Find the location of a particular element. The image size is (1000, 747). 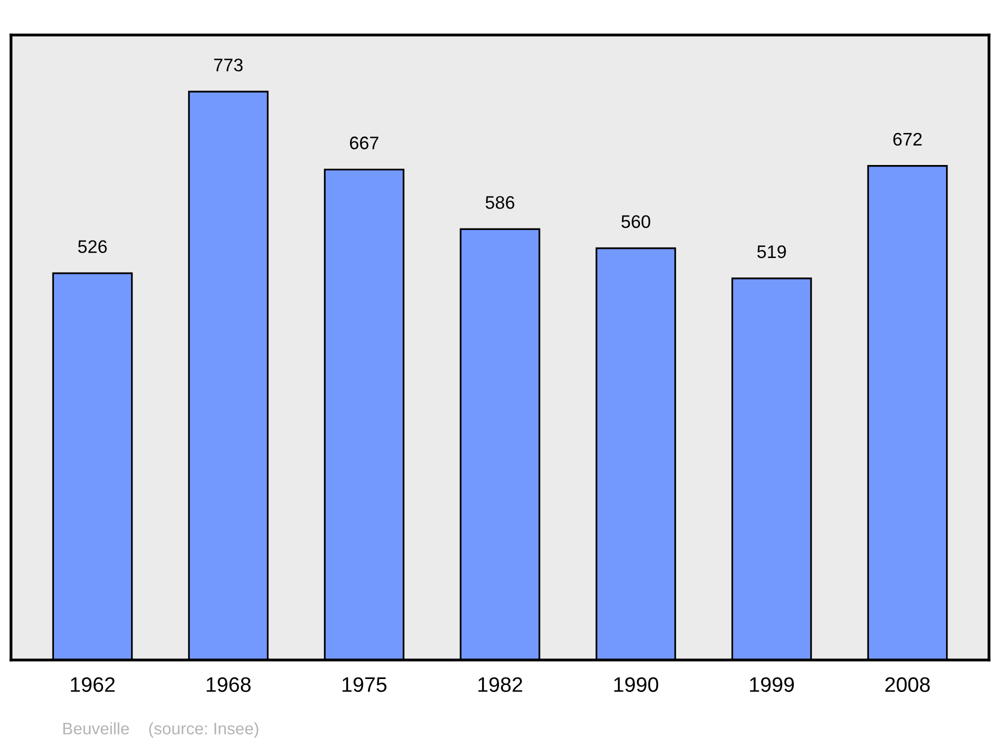

data-label: 586 is located at coordinates (500, 202).